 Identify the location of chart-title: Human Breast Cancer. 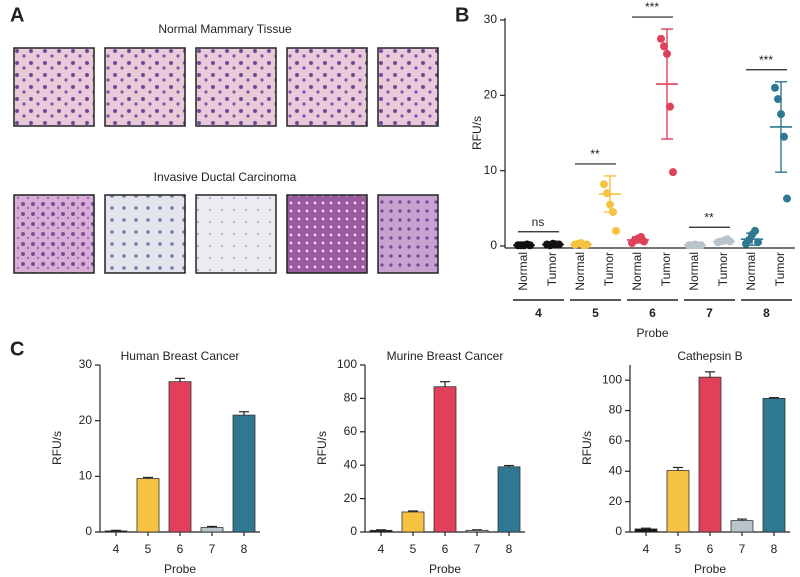
(180, 356).